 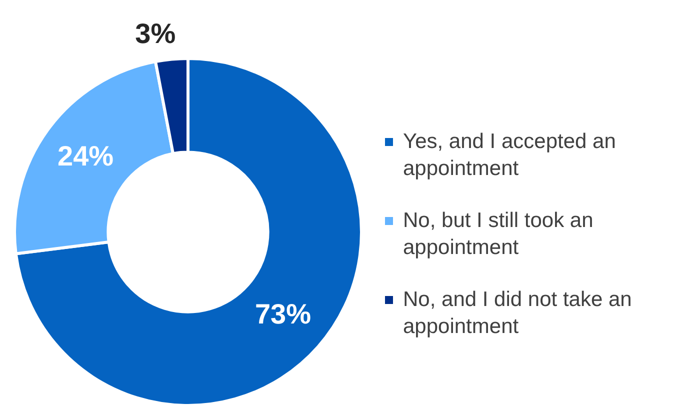 What do you see at coordinates (510, 155) in the screenshot?
I see `legend-label: Yes, and I accepted an appointment` at bounding box center [510, 155].